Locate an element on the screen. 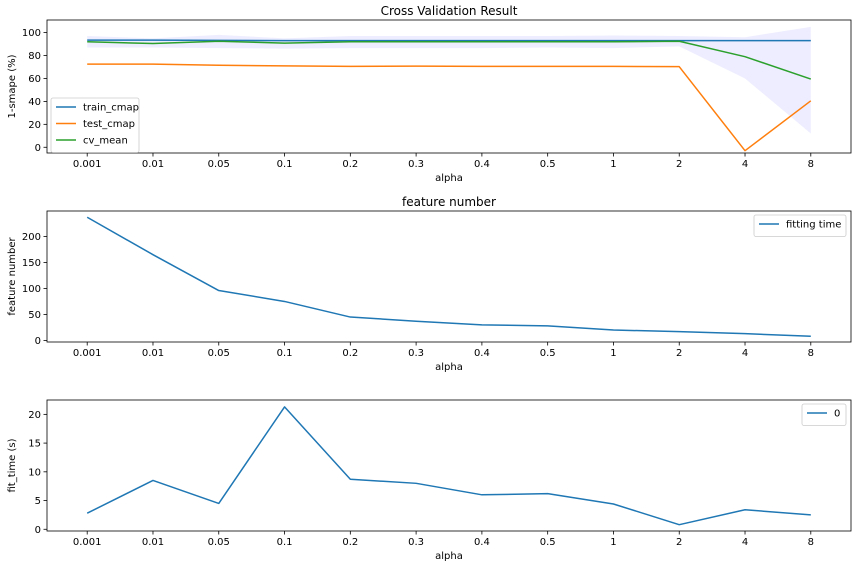 The image size is (856, 568). y-tick-label: 5 is located at coordinates (38, 501).